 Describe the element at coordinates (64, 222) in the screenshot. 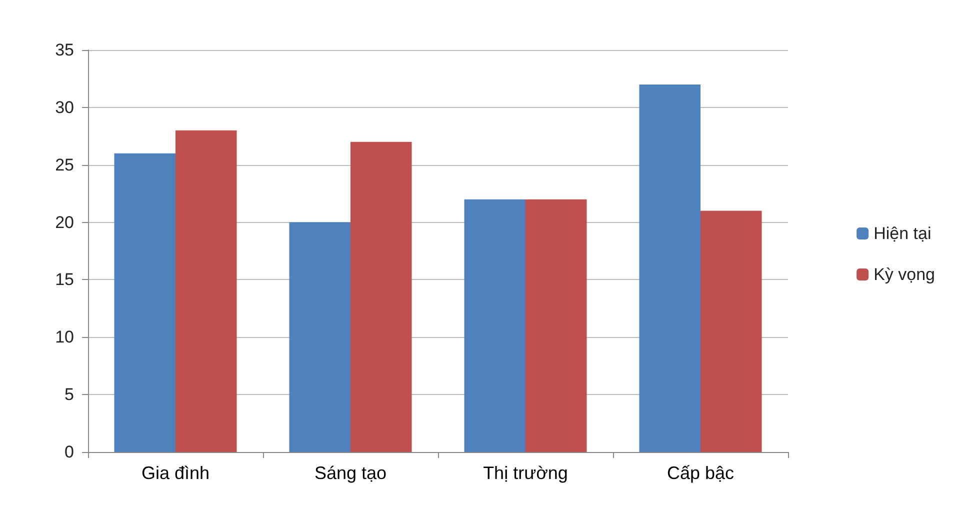

I see `y-tick-label: 20` at that location.